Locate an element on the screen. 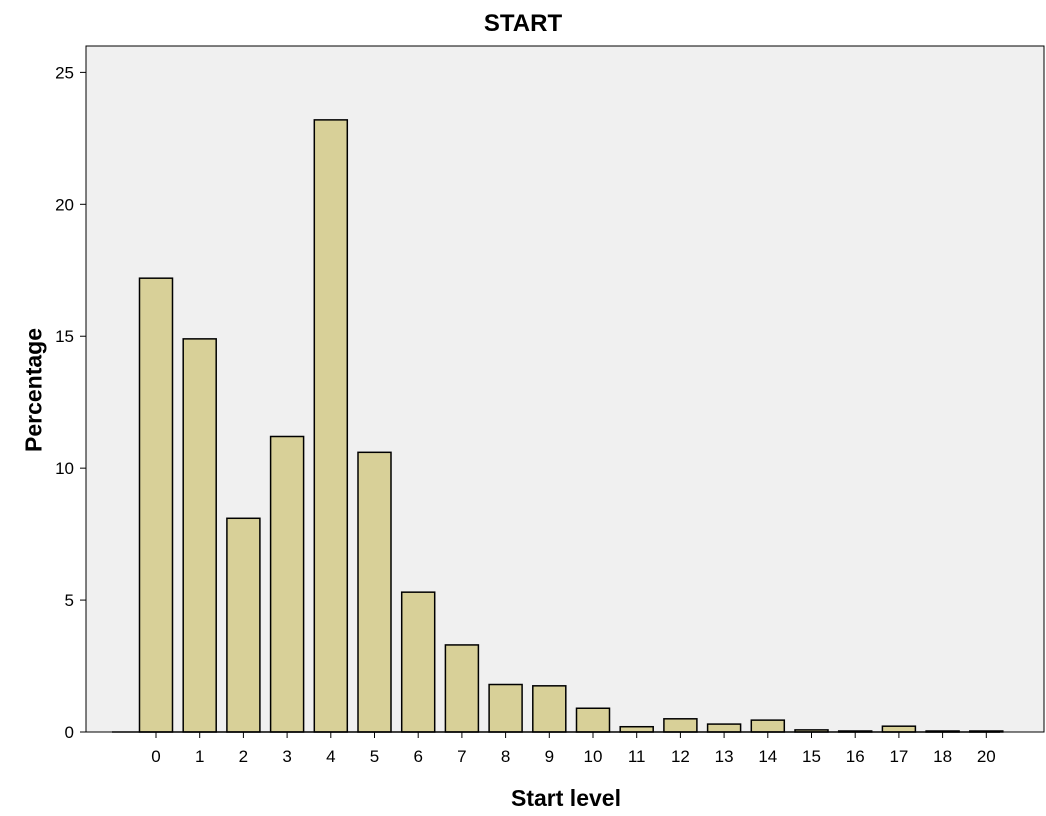 Image resolution: width=1046 pixels, height=816 pixels. x-tick-label: 20 is located at coordinates (986, 756).